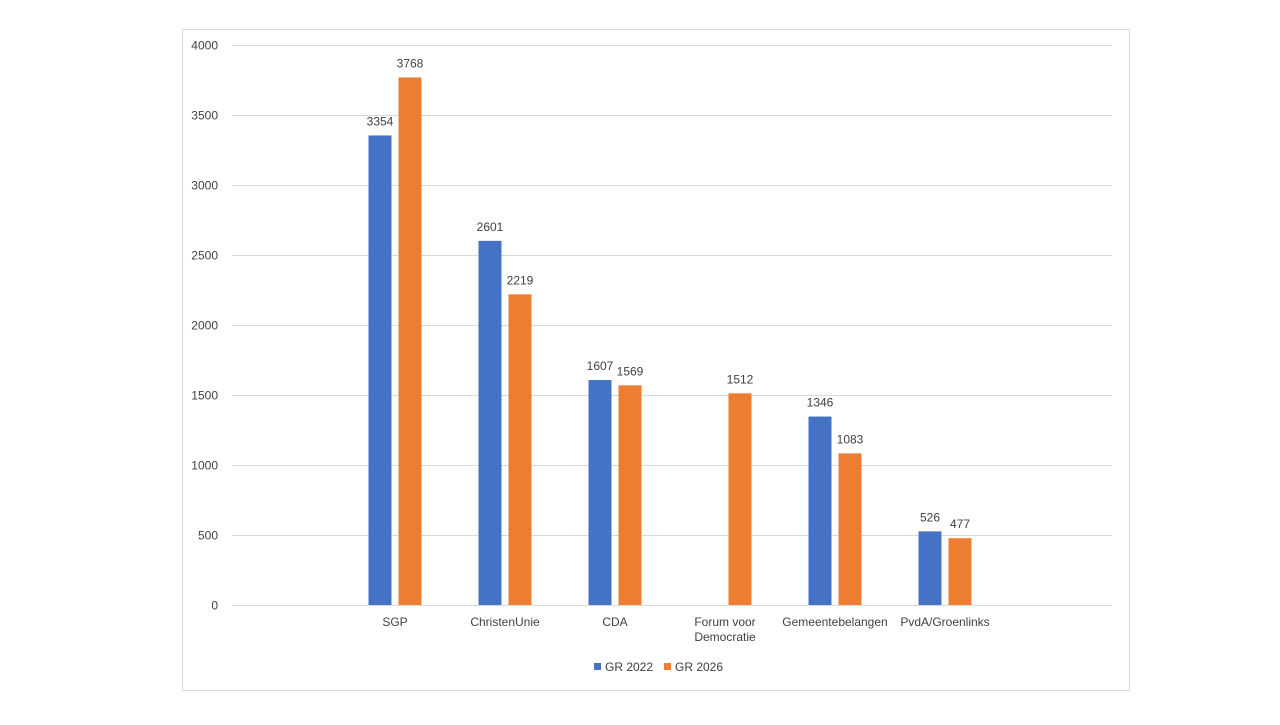  Describe the element at coordinates (505, 622) in the screenshot. I see `x-category-label: ChristenUnie` at that location.